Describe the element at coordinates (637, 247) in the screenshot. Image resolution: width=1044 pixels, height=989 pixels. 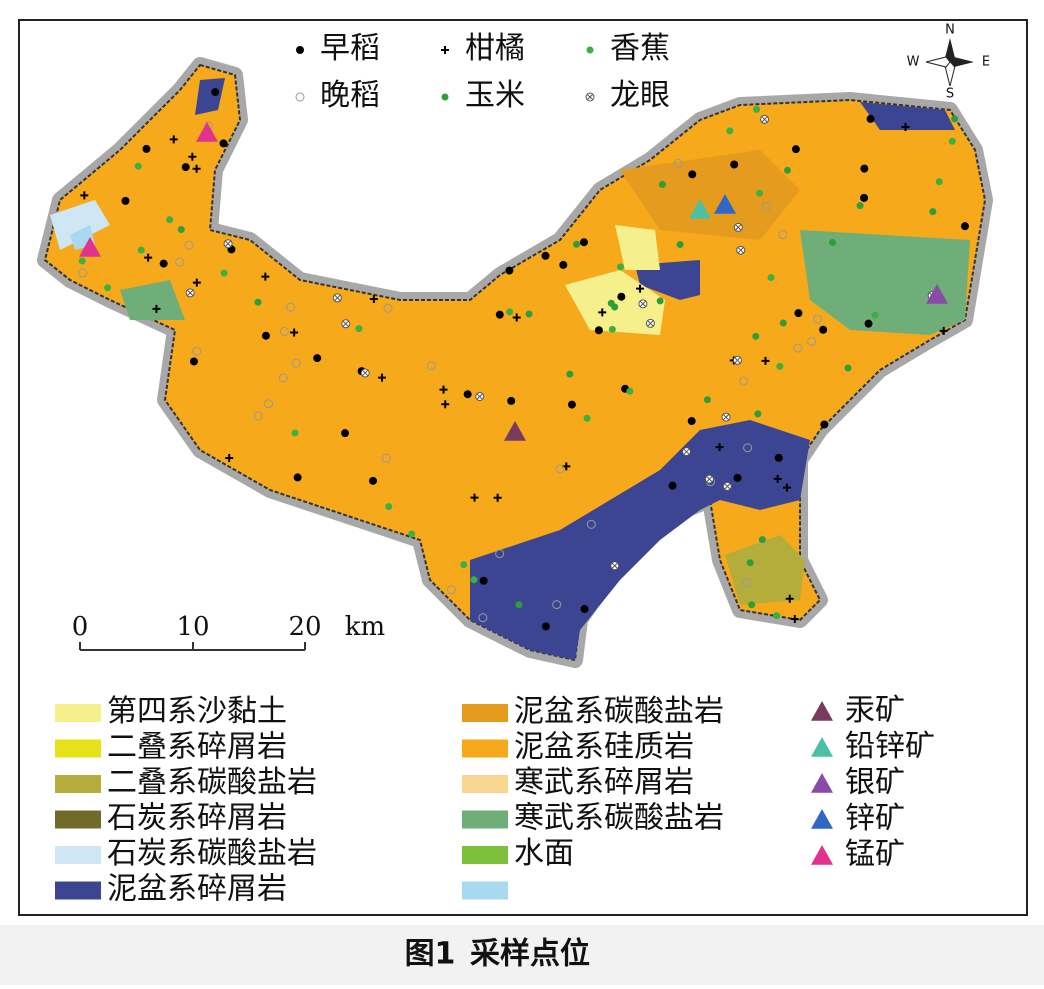
I see `quaternary-patch` at that location.